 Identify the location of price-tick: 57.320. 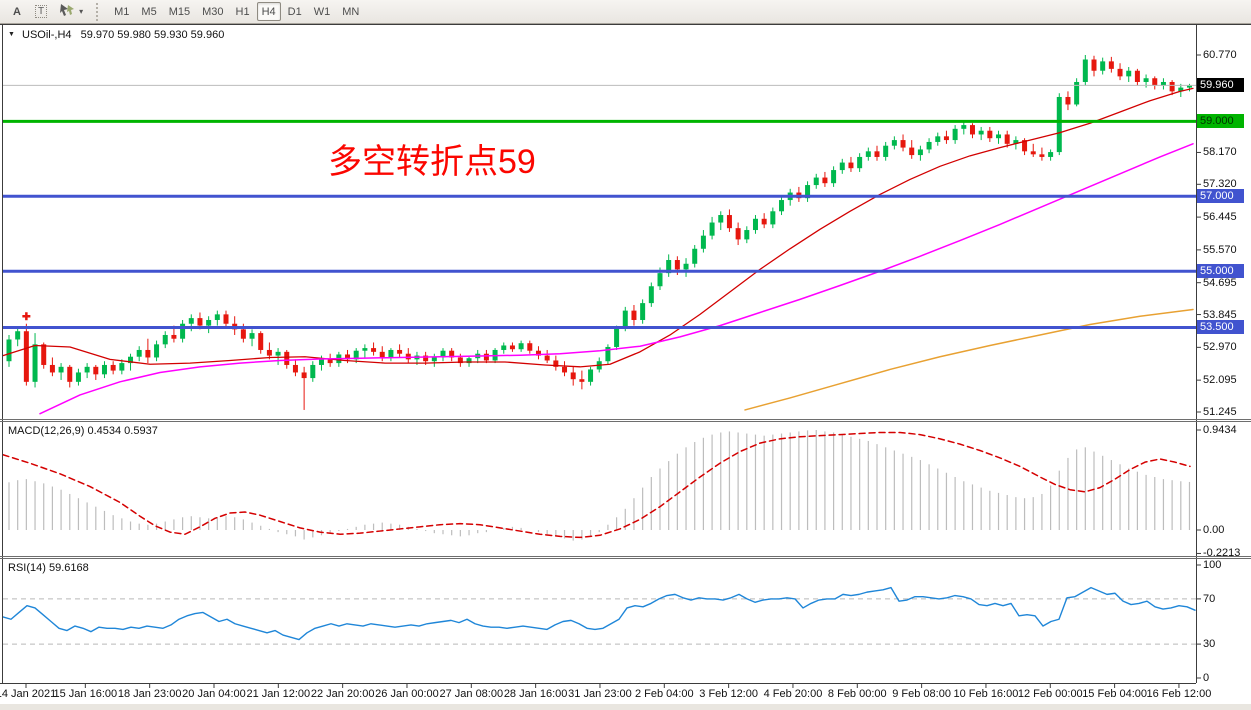
(1220, 184).